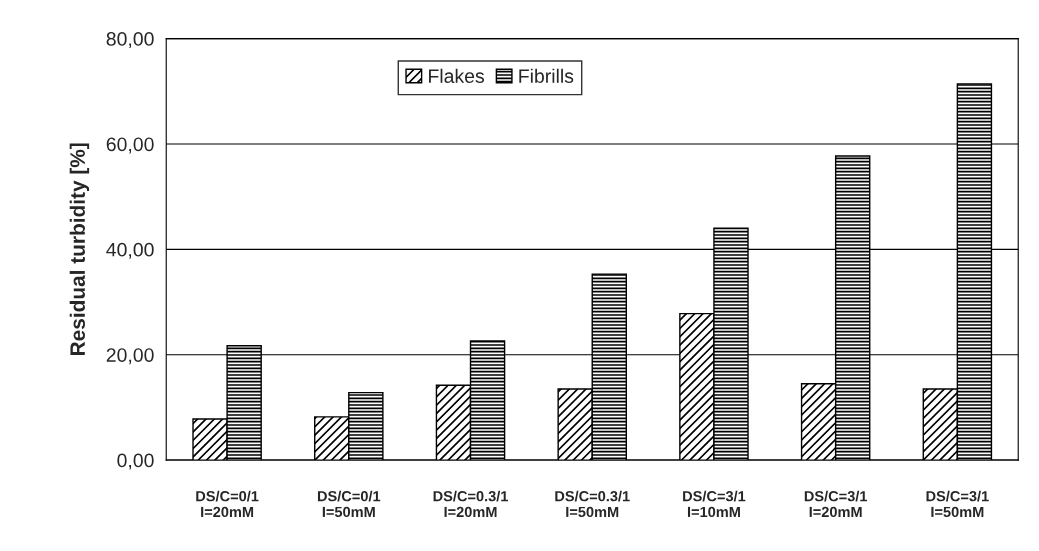 The height and width of the screenshot is (551, 1039). I want to click on y-axis-title: Residual turbidity [%], so click(79, 249).